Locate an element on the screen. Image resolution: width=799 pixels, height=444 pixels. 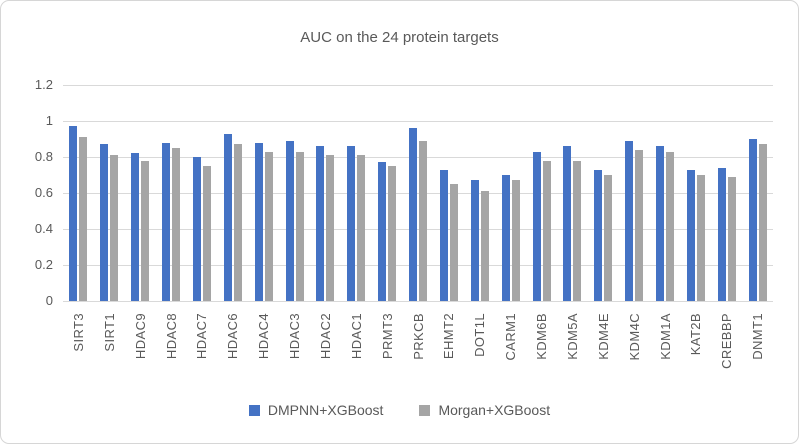
x-axis-label-cell: PRKCB is located at coordinates (418, 352).